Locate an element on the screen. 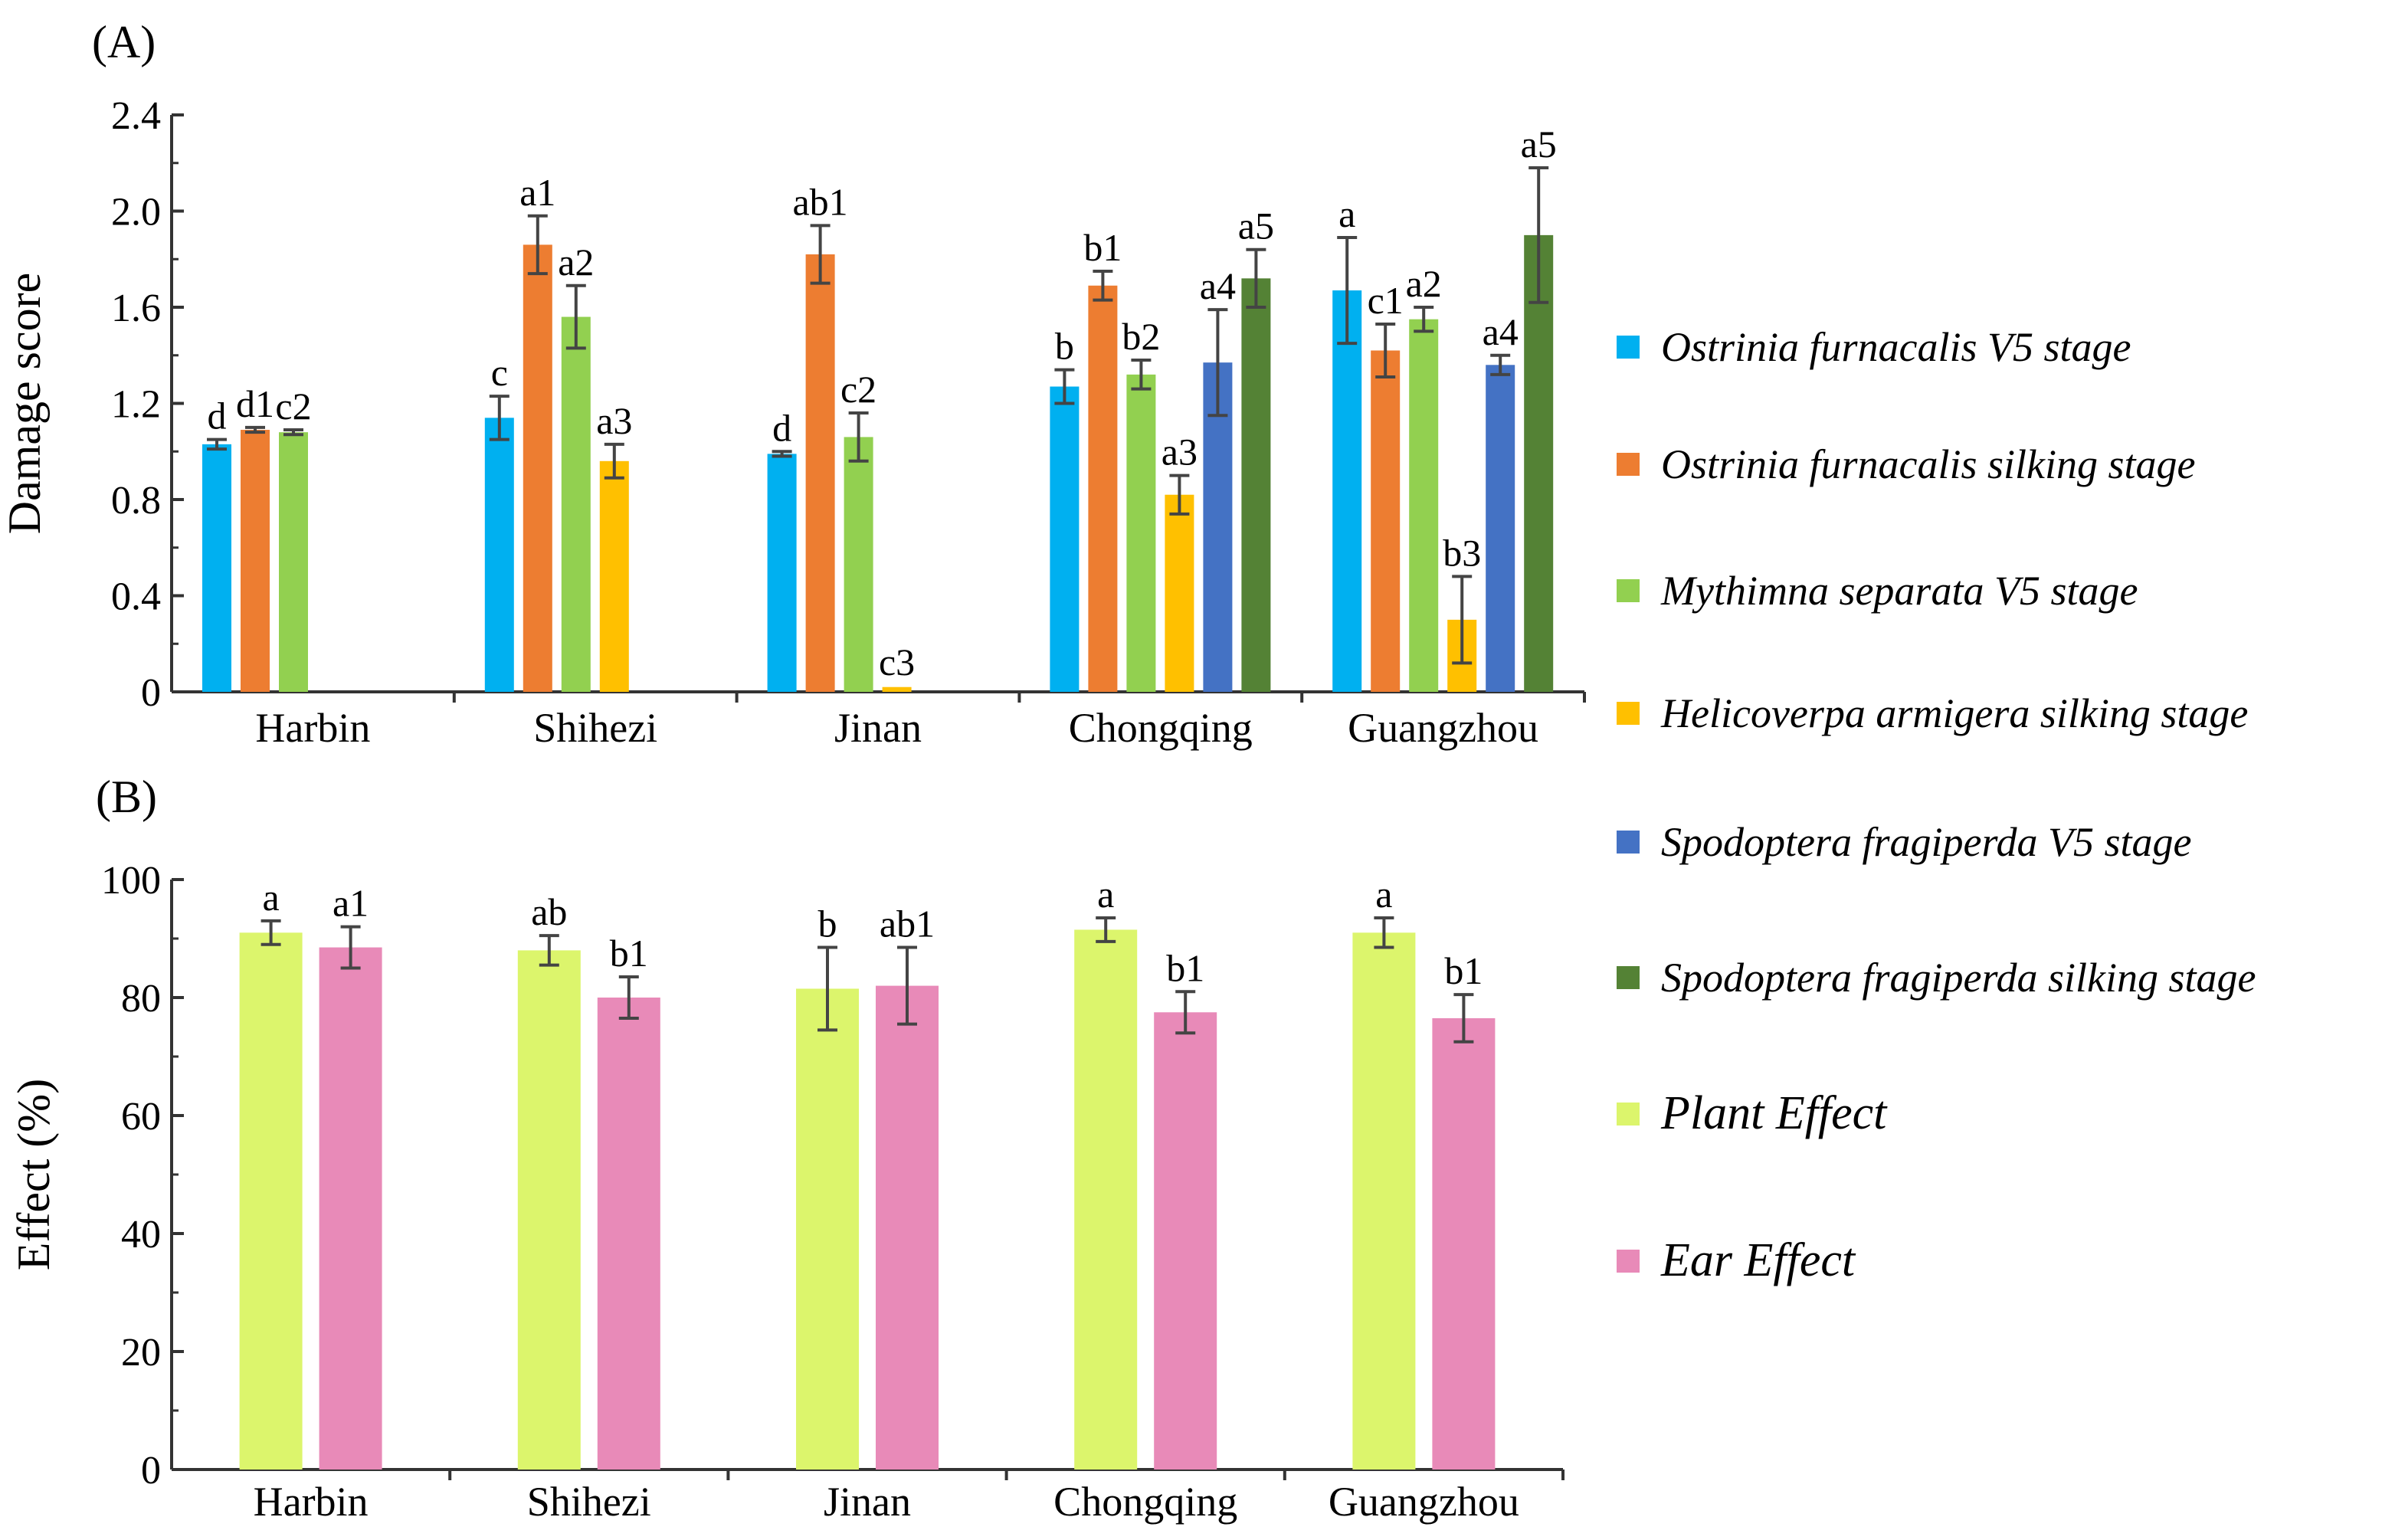 Image resolution: width=2382 pixels, height=1540 pixels. y-axis-title: Effect (%) is located at coordinates (33, 1174).